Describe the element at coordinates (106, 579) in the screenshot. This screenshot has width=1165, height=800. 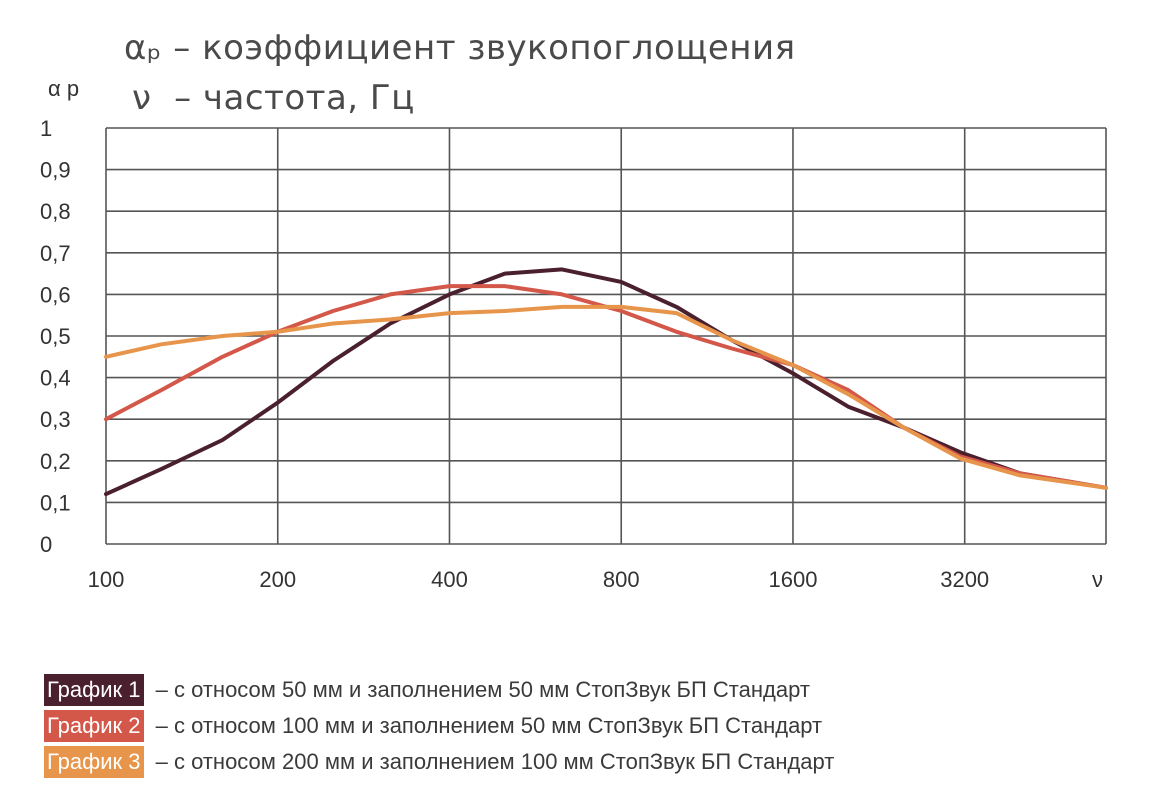
I see `x-tick-label: 100` at that location.